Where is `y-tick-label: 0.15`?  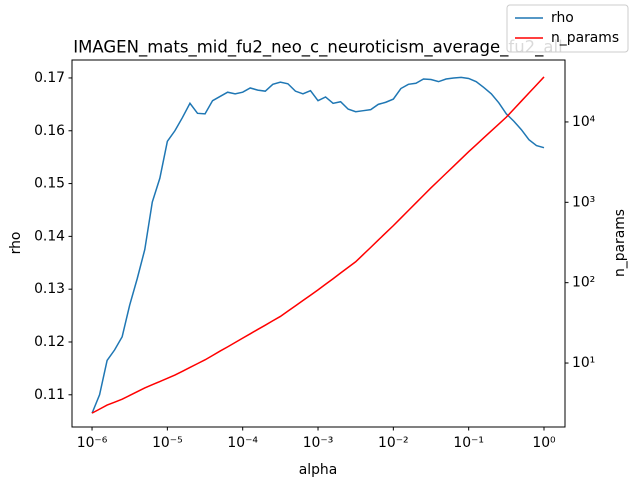
y-tick-label: 0.15 is located at coordinates (49, 184).